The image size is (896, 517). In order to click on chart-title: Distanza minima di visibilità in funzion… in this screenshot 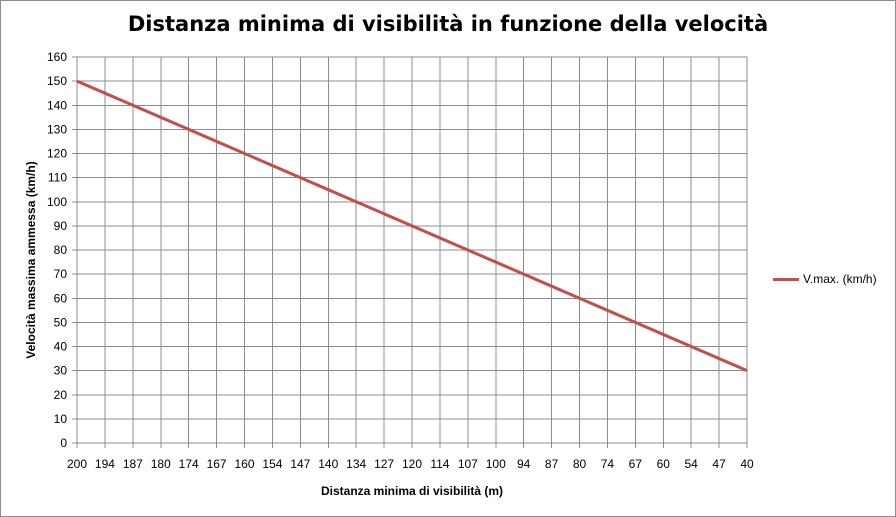, I will do `click(448, 24)`.